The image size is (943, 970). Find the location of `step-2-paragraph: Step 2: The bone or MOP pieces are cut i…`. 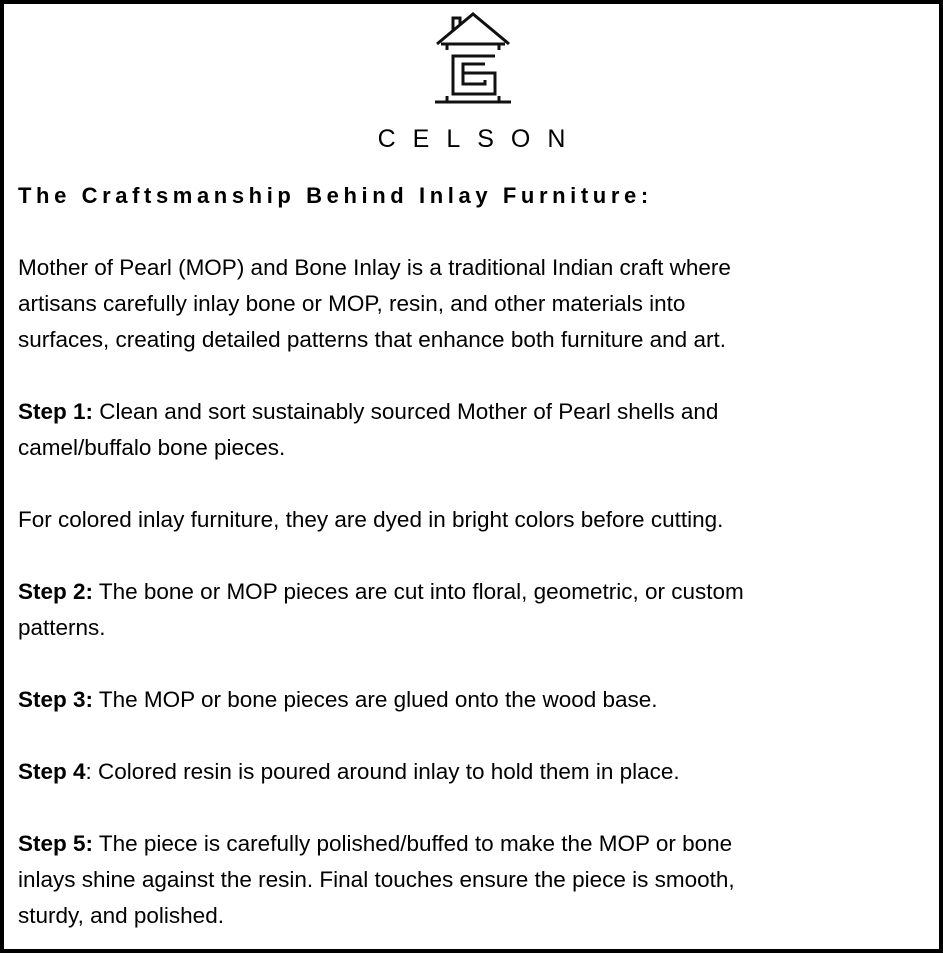

step-2-paragraph: Step 2: The bone or MOP pieces are cut i… is located at coordinates (475, 610).